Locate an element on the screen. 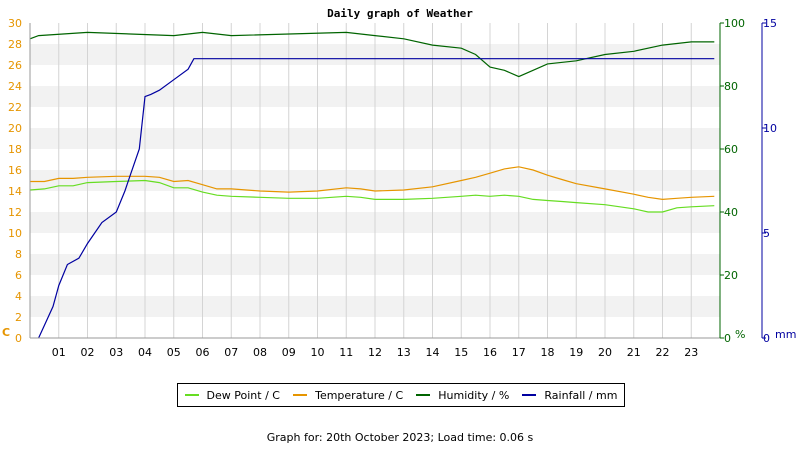  x-tick-label: 02 is located at coordinates (88, 352).